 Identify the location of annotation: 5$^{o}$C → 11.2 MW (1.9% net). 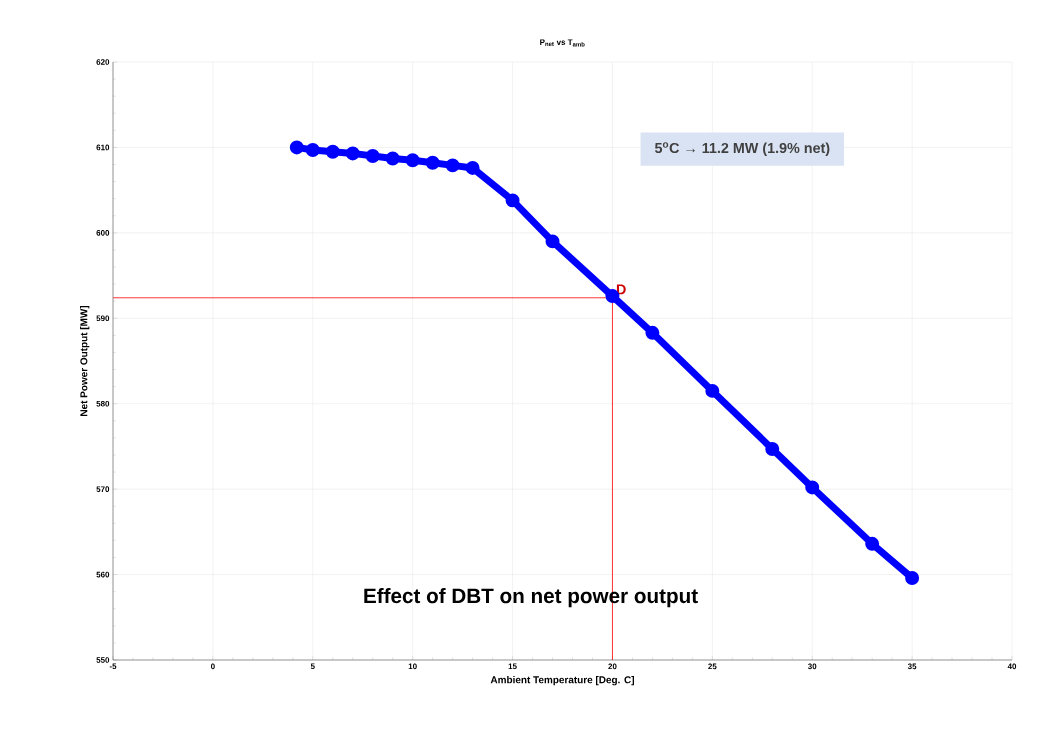
(742, 149).